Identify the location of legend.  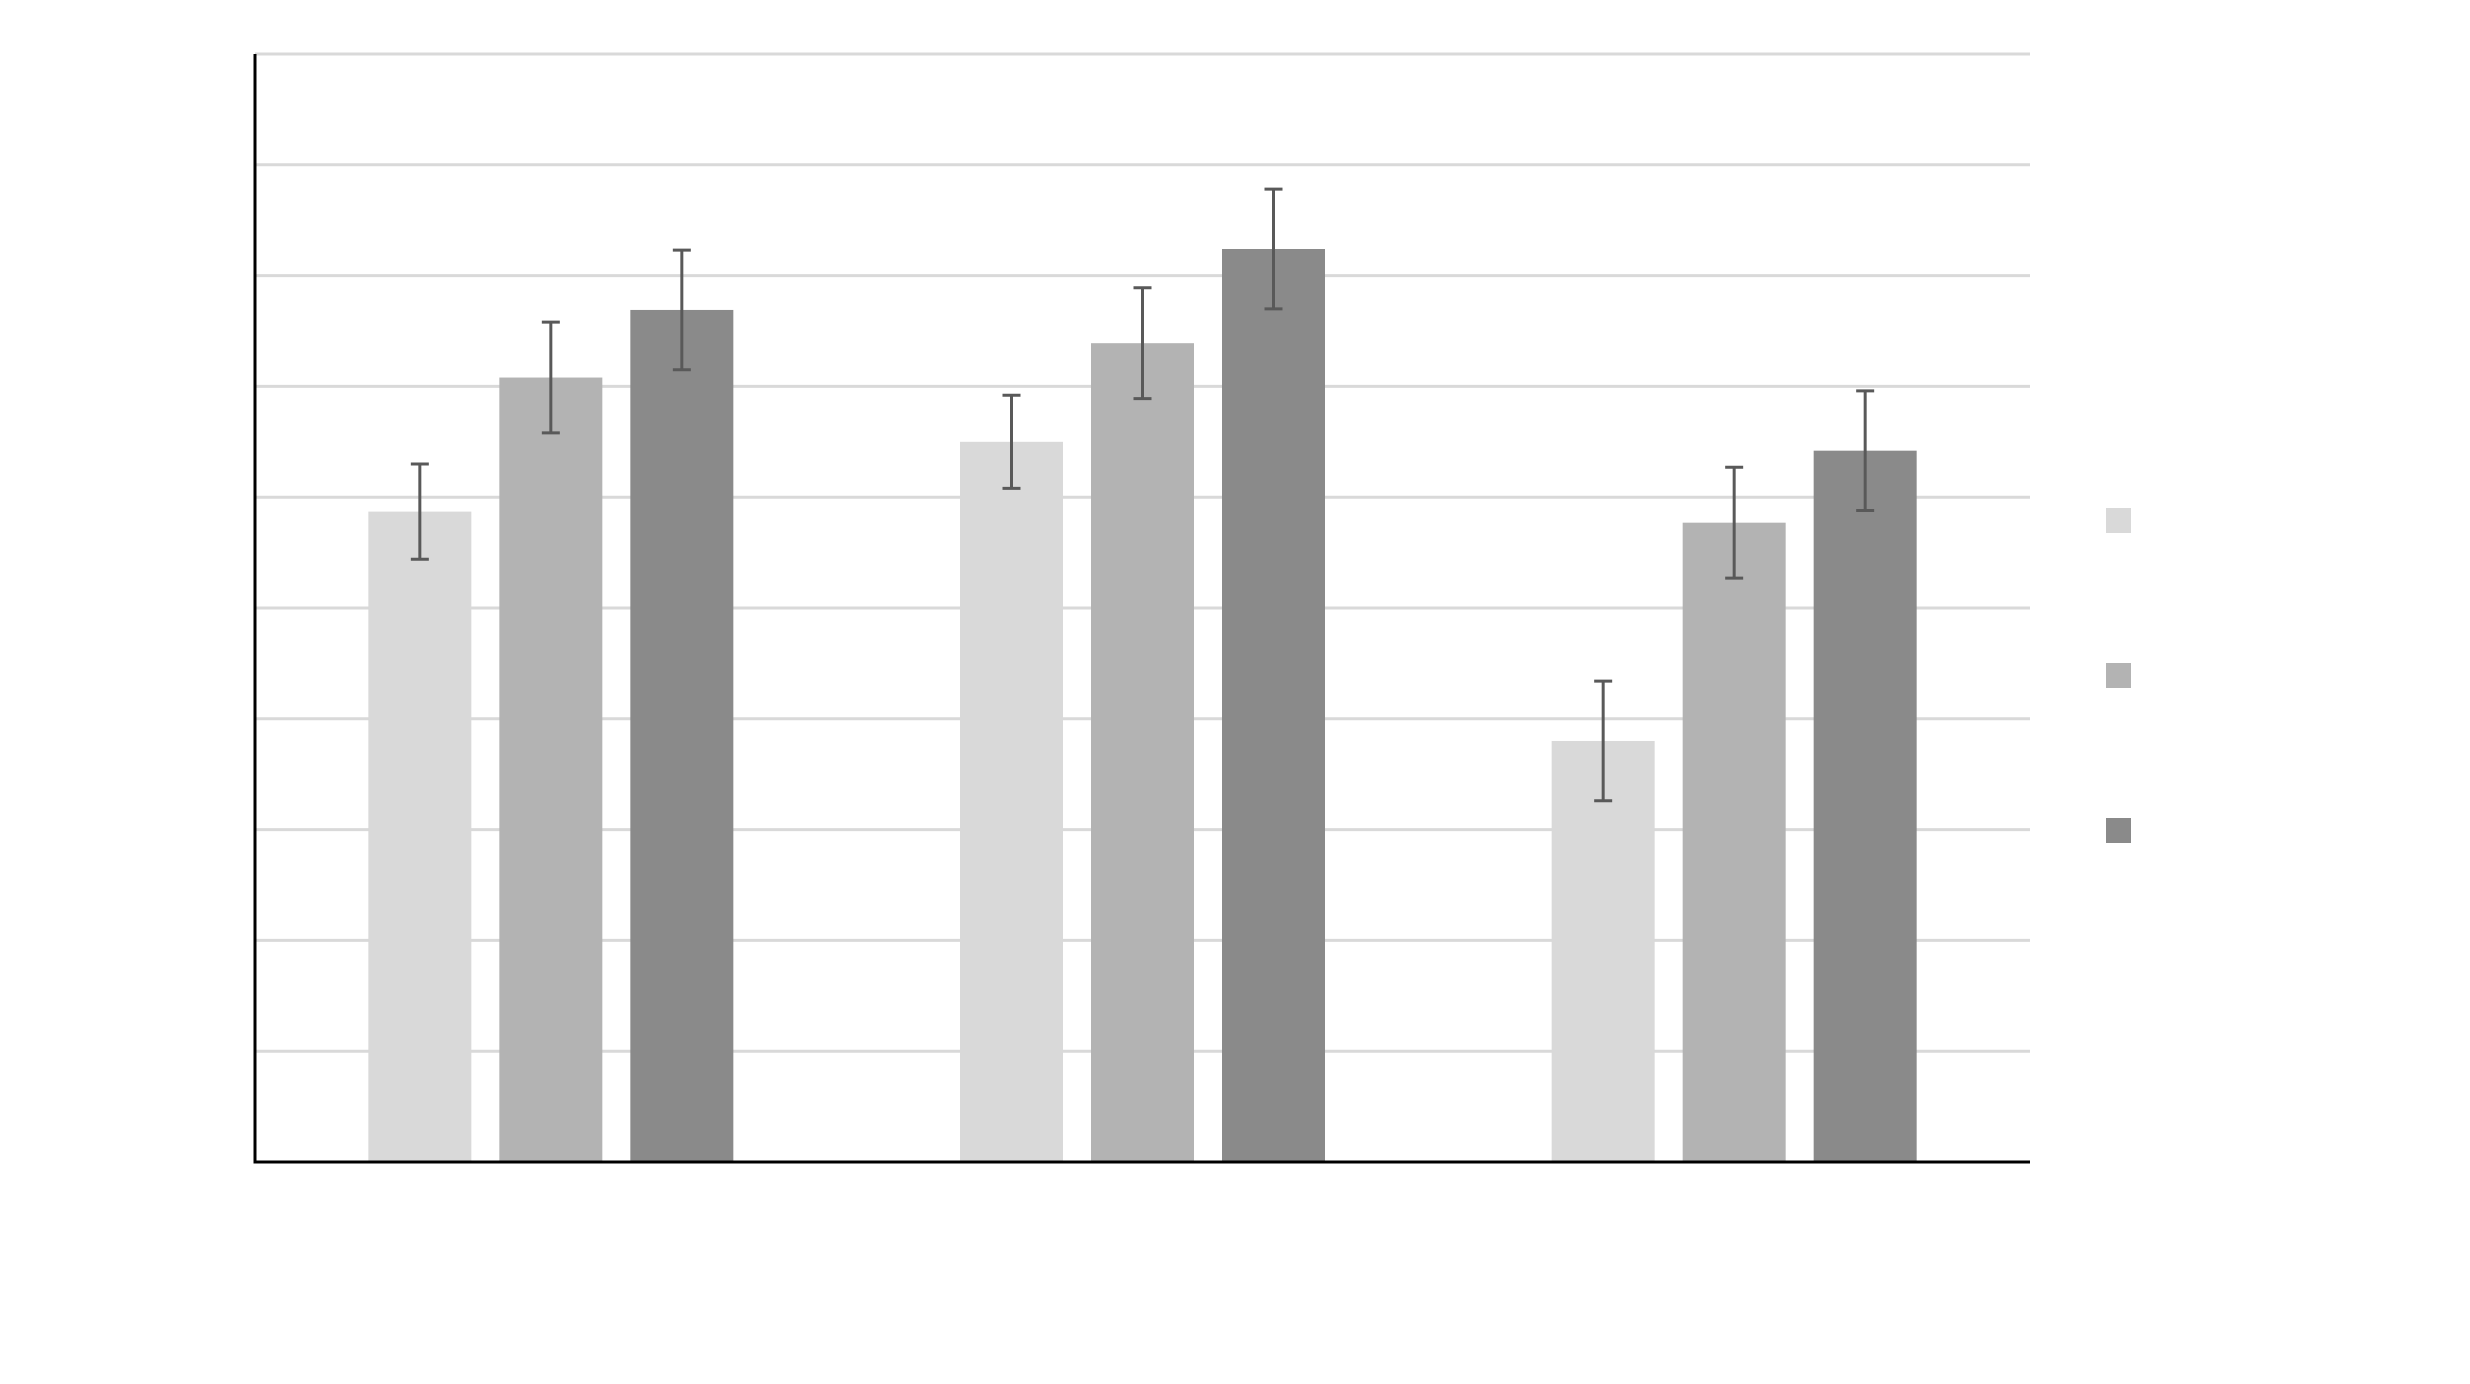
(2118, 675).